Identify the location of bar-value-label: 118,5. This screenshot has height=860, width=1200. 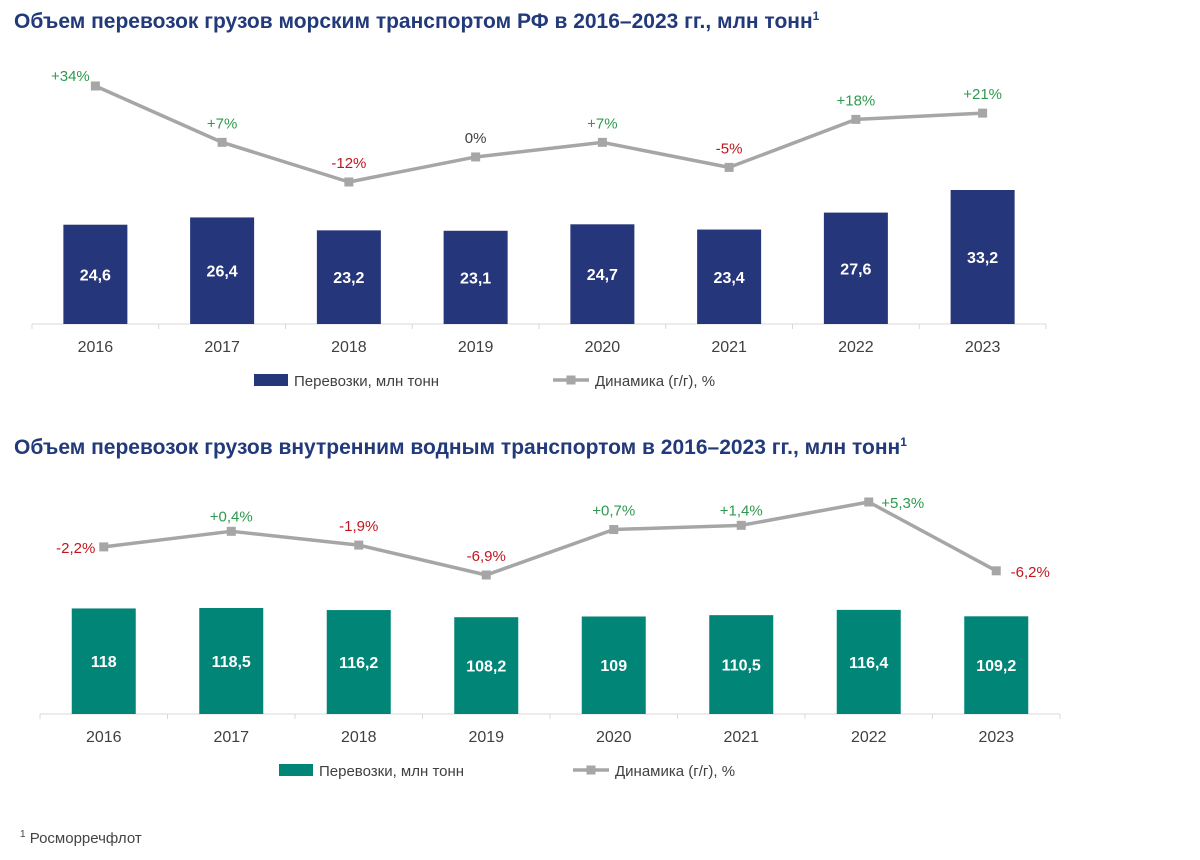
(231, 662).